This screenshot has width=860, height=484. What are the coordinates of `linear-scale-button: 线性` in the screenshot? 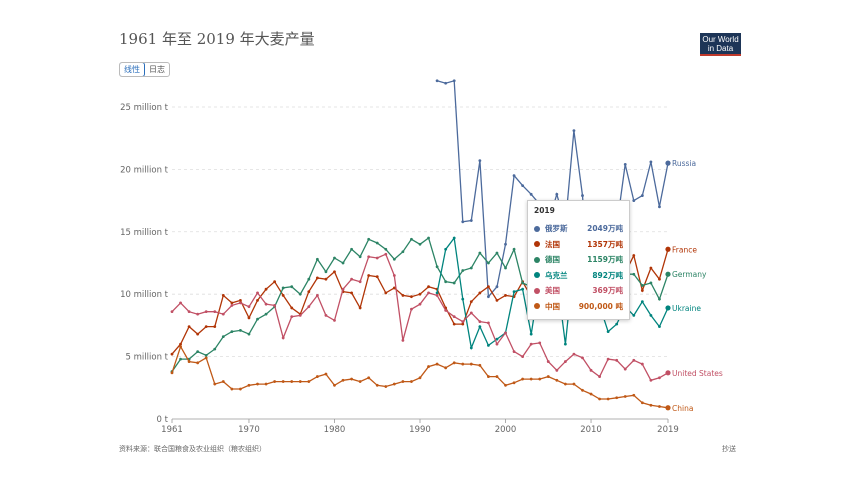 It's located at (132, 69).